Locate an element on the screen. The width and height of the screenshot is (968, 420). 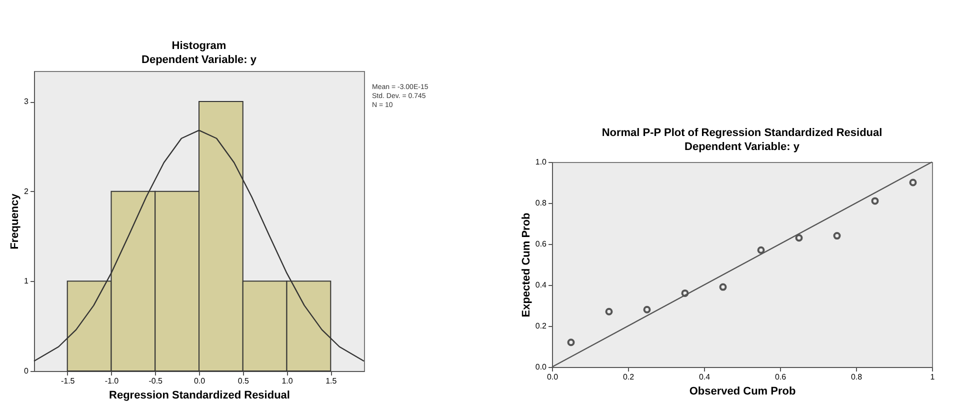
y-tick-label: 0.4 is located at coordinates (541, 285).